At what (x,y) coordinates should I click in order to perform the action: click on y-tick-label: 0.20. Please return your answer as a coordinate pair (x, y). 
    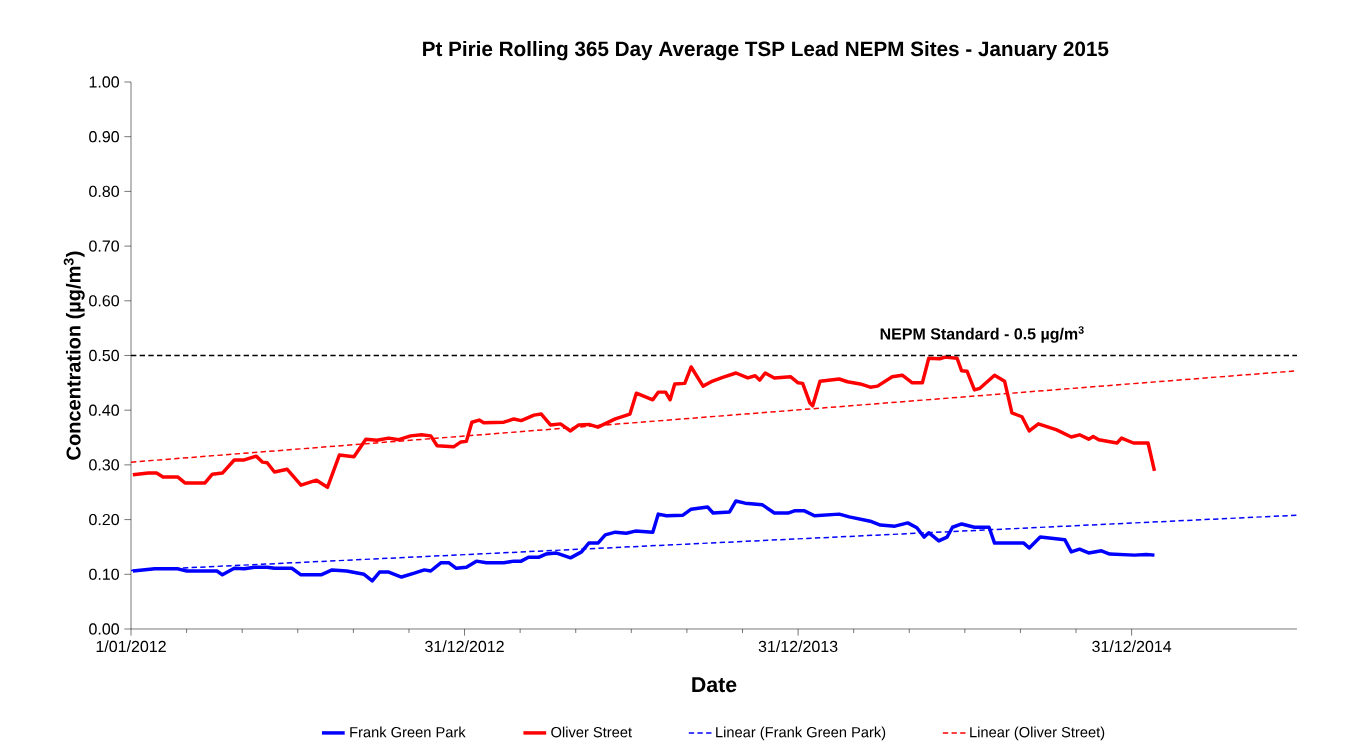
    Looking at the image, I should click on (104, 519).